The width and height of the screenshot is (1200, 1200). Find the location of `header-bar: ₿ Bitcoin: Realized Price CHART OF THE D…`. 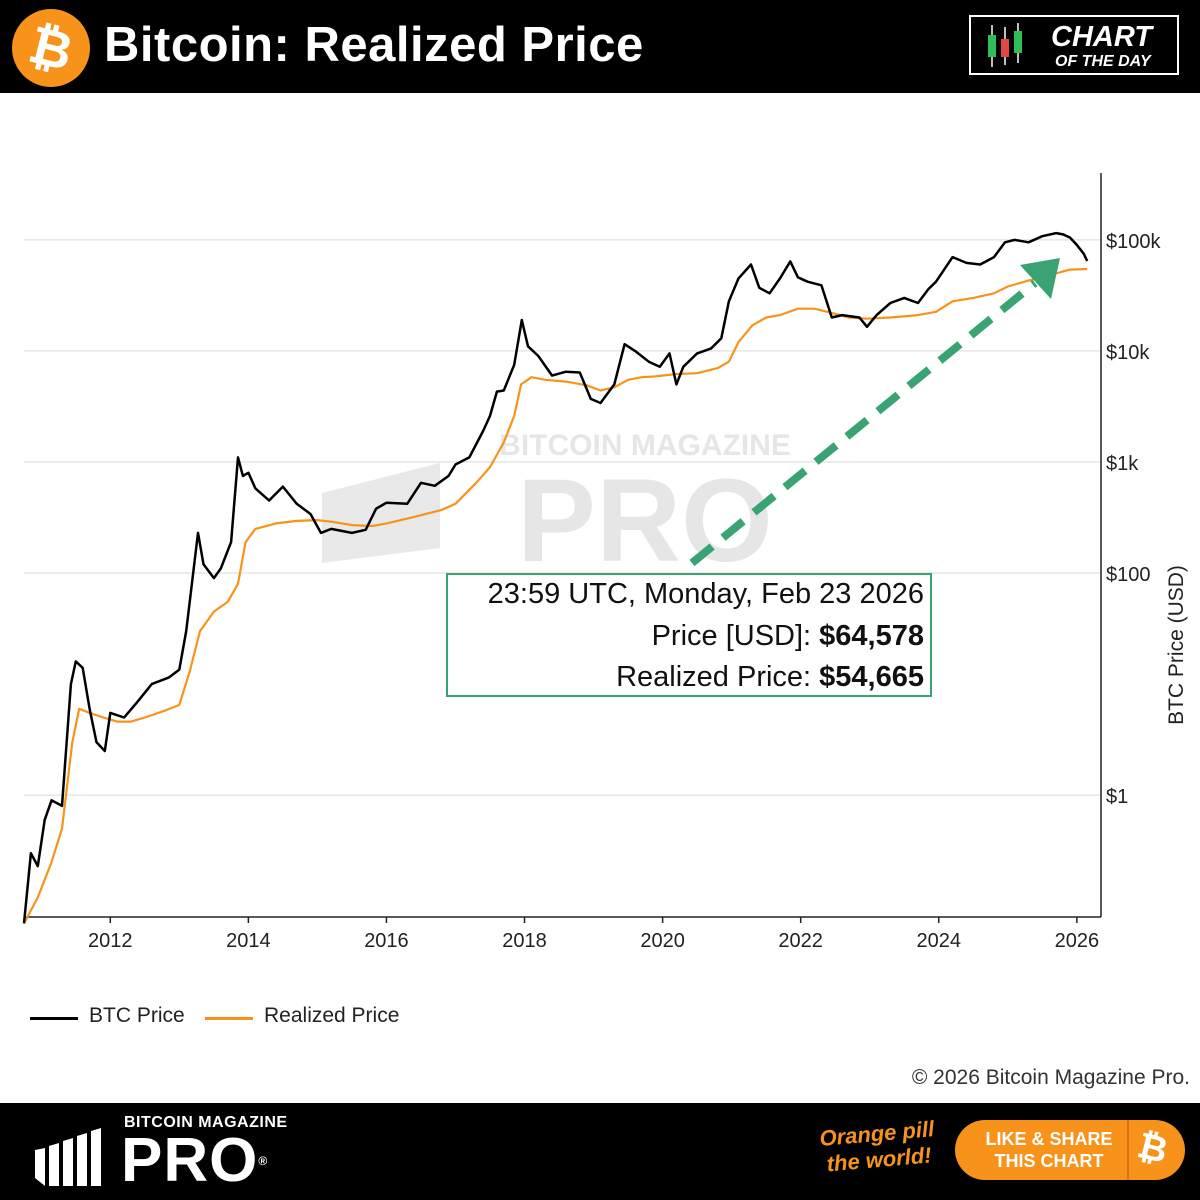

header-bar: ₿ Bitcoin: Realized Price CHART OF THE D… is located at coordinates (600, 46).